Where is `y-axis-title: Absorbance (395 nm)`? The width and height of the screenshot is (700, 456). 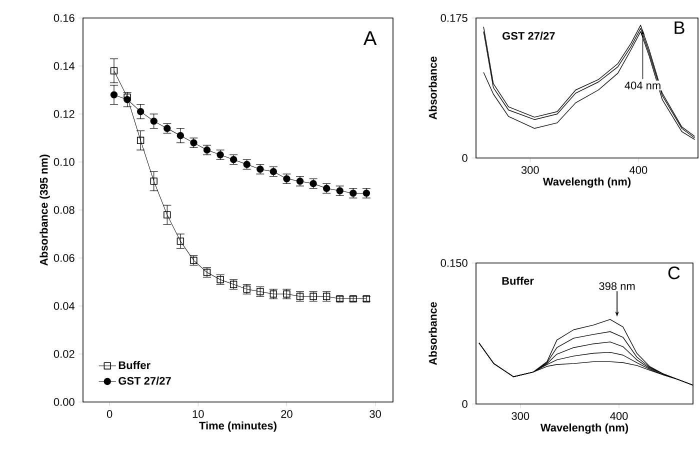 y-axis-title: Absorbance (395 nm) is located at coordinates (45, 210).